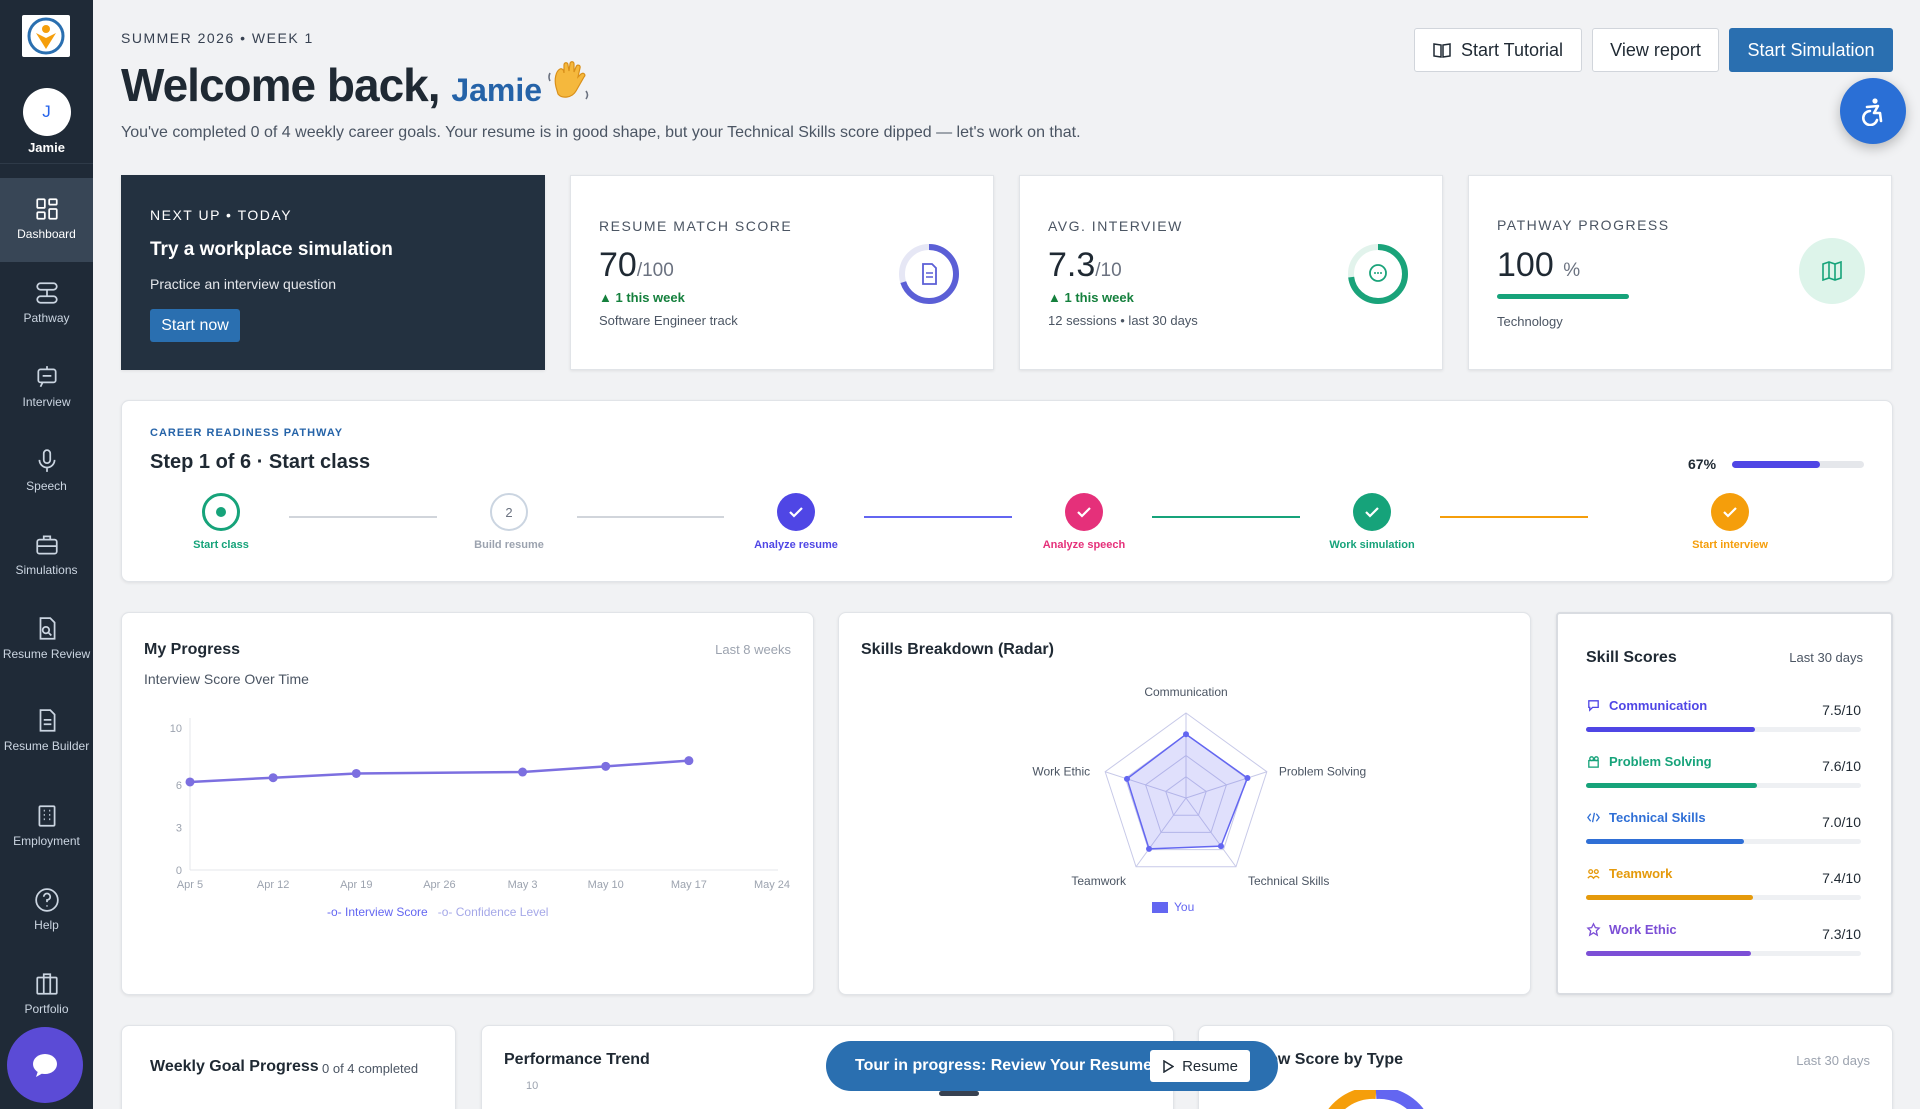 This screenshot has height=1109, width=1920. I want to click on play-icon, so click(1169, 1066).